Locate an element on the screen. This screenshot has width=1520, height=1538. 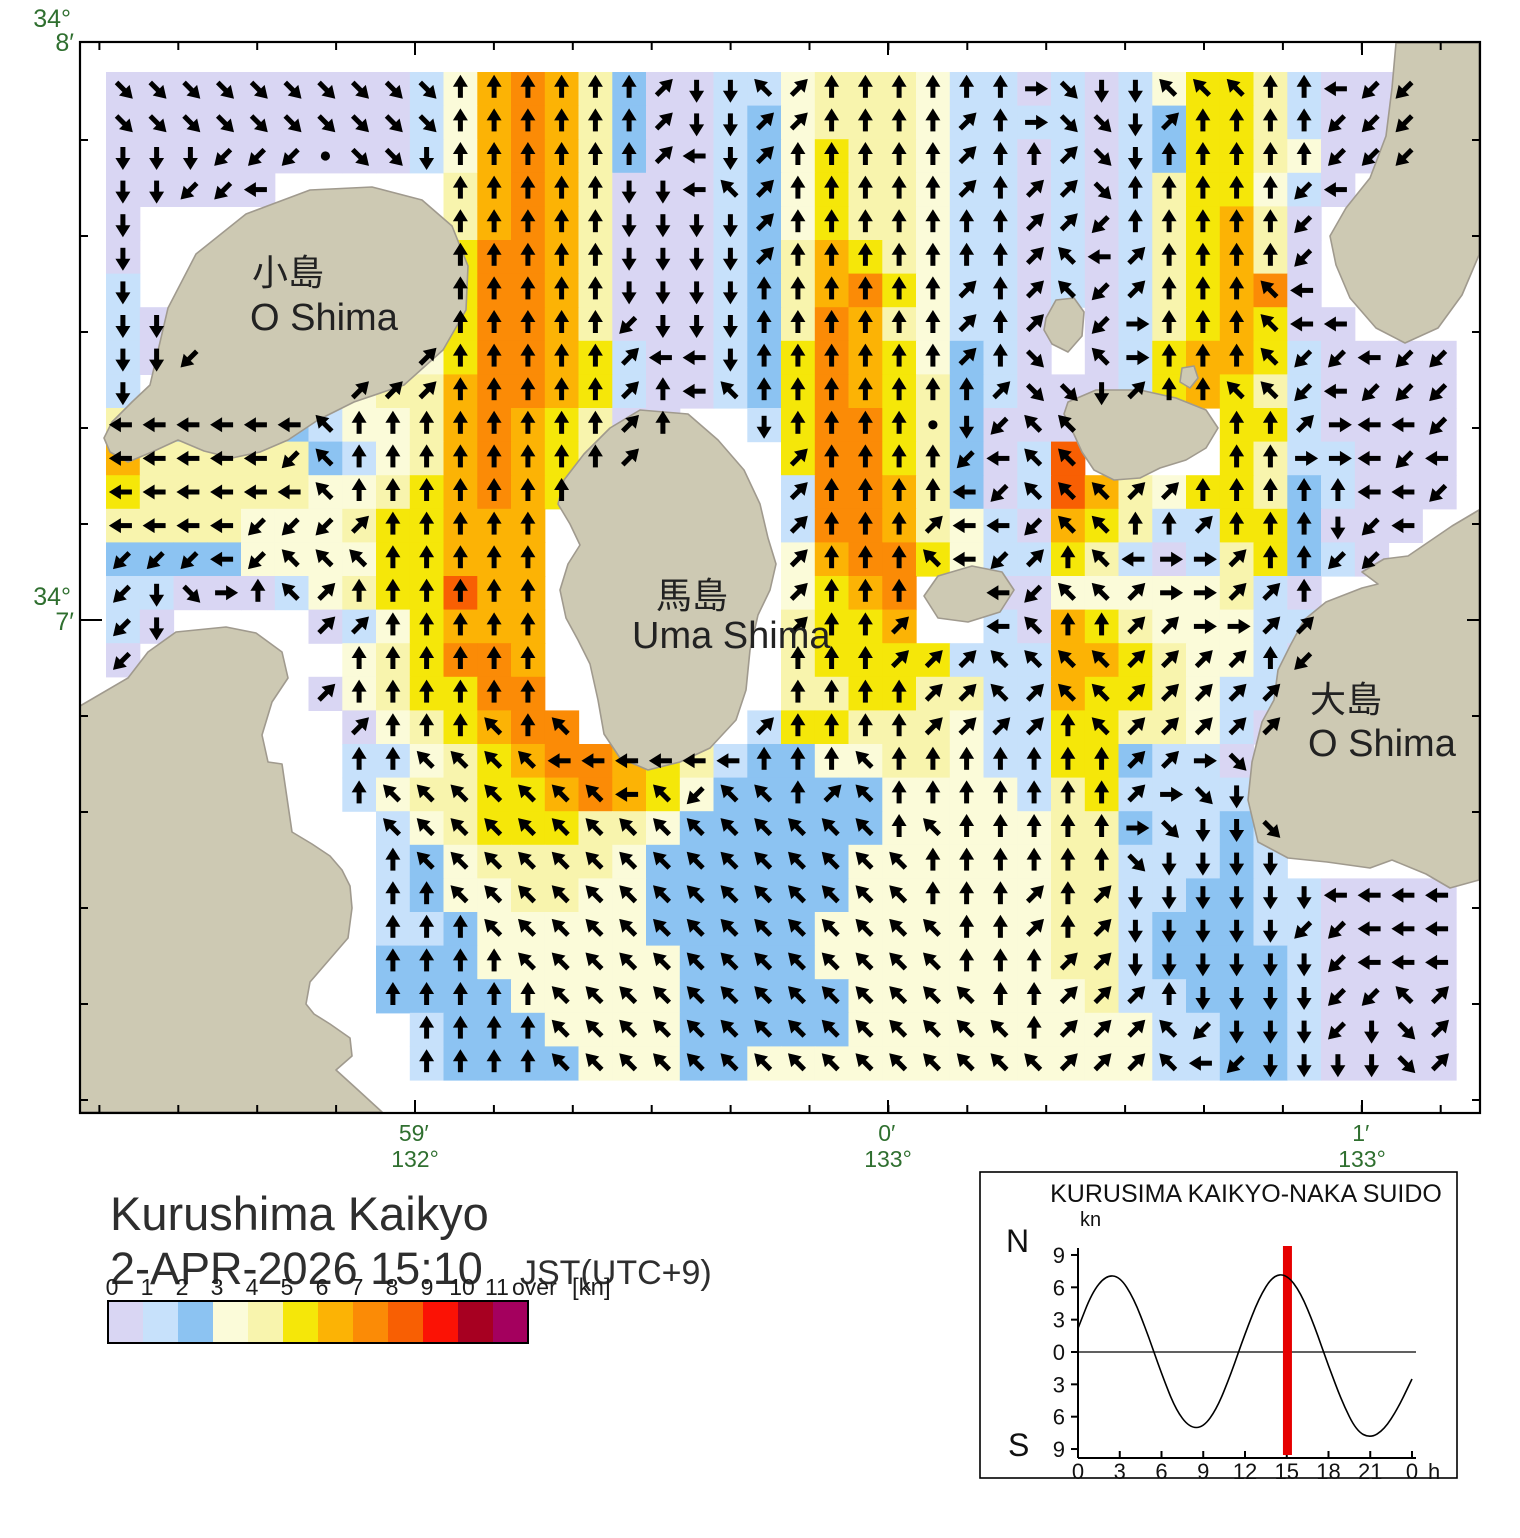
legend-over-label: over is located at coordinates (534, 1287).